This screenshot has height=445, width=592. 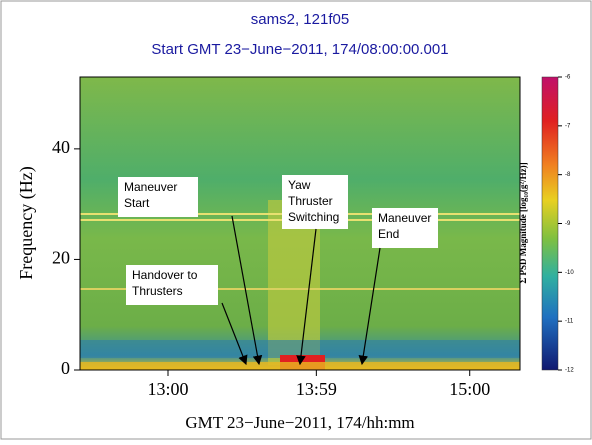 I want to click on annotation-text: Handover to, so click(x=165, y=275).